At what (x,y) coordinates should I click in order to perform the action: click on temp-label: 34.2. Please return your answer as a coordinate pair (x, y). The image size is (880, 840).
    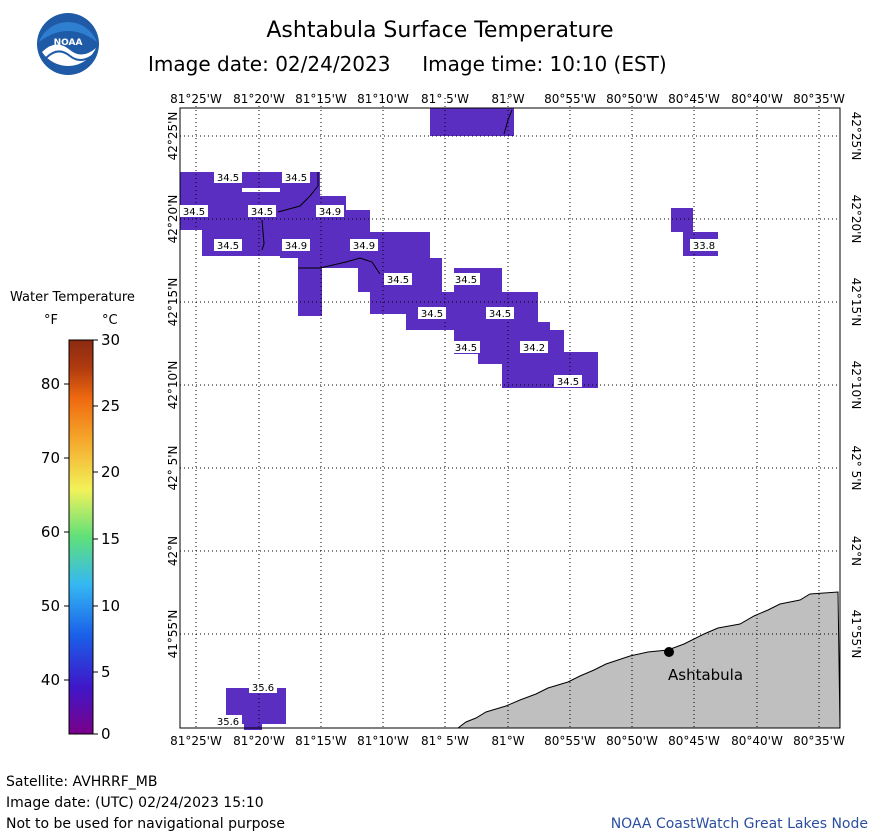
    Looking at the image, I should click on (534, 347).